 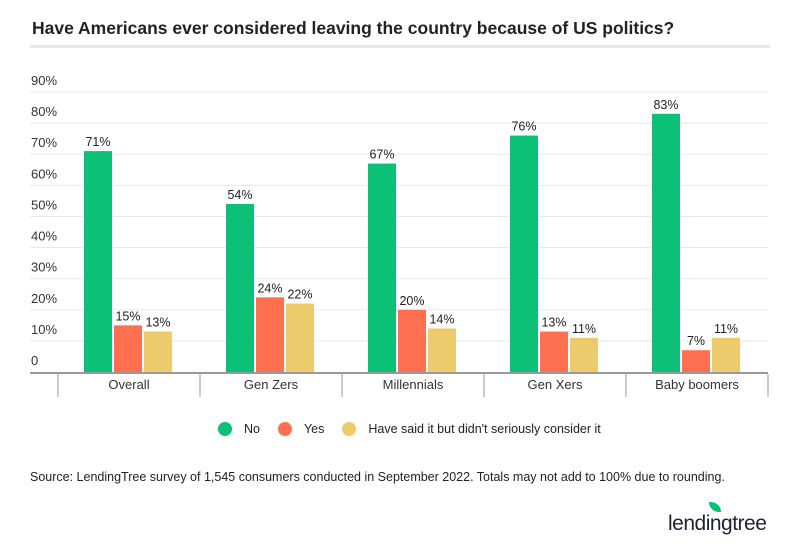 I want to click on bar-have-gen-xers, so click(x=584, y=354).